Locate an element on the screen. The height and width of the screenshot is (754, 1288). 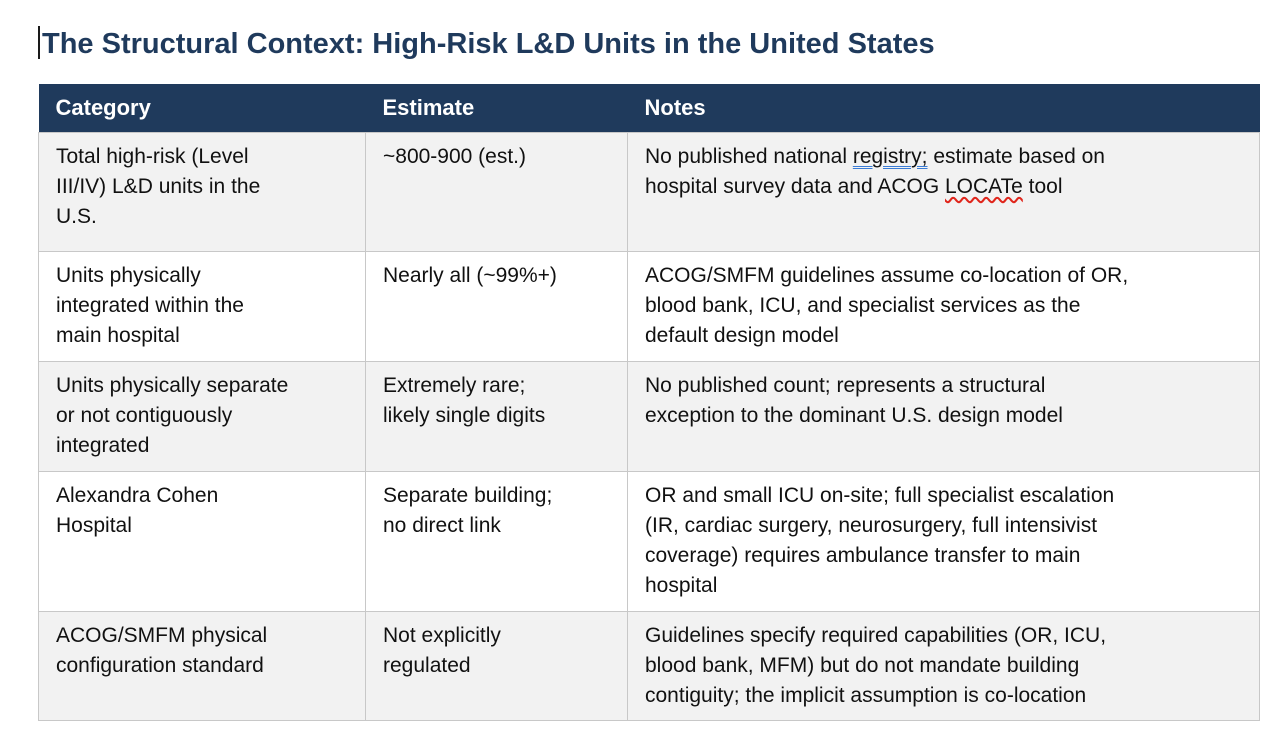
spellcheck-underline-text: LOCATe is located at coordinates (984, 186).